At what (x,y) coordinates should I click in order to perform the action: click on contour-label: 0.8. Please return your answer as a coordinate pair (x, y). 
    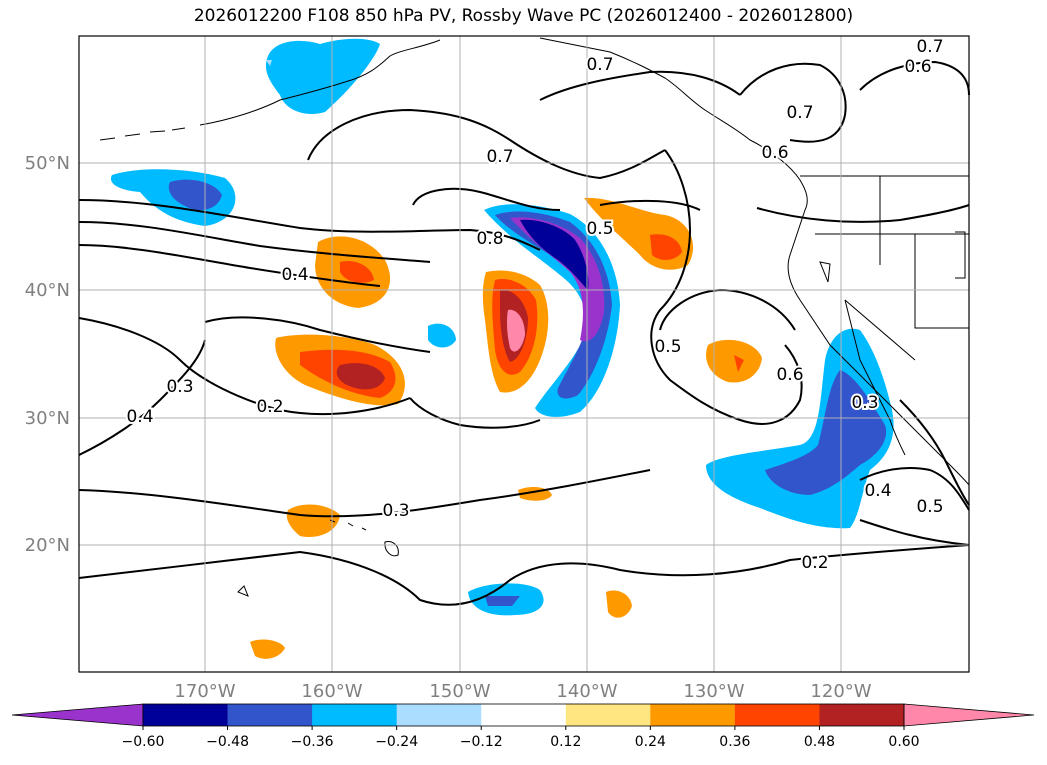
    Looking at the image, I should click on (489, 239).